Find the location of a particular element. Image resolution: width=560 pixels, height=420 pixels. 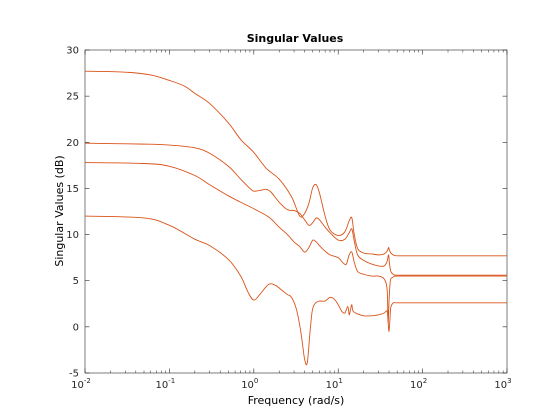

x-tick-labels: 10⁻² 10⁻¹ 10⁰ 10¹ 10² 10³ is located at coordinates (291, 384).